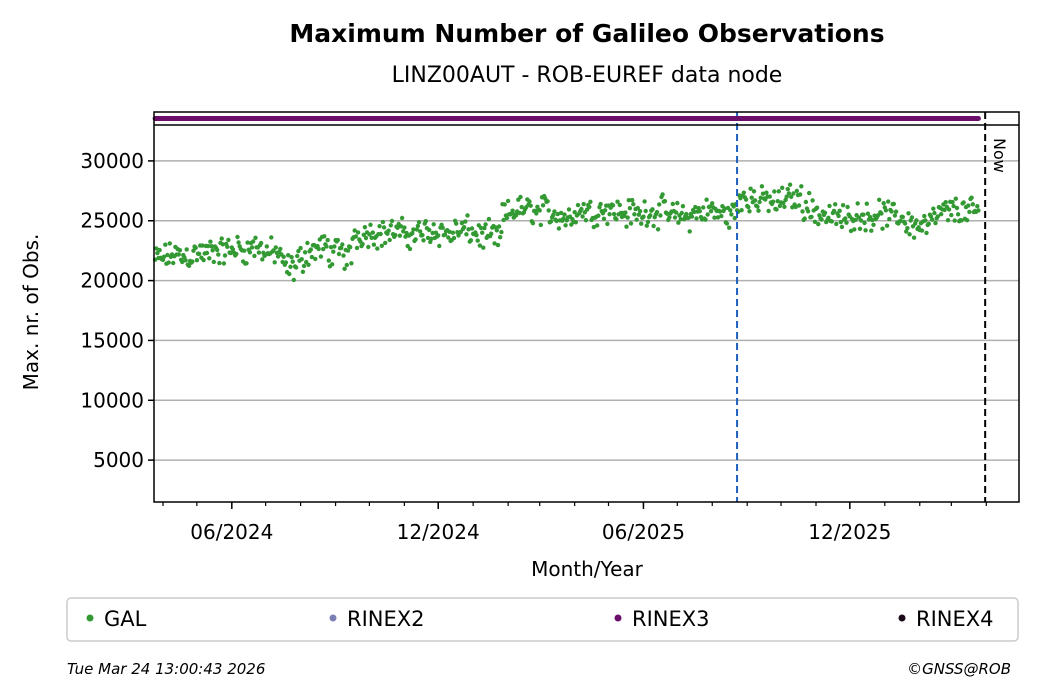 Image resolution: width=1040 pixels, height=699 pixels. What do you see at coordinates (90, 618) in the screenshot?
I see `legend-marker-gal` at bounding box center [90, 618].